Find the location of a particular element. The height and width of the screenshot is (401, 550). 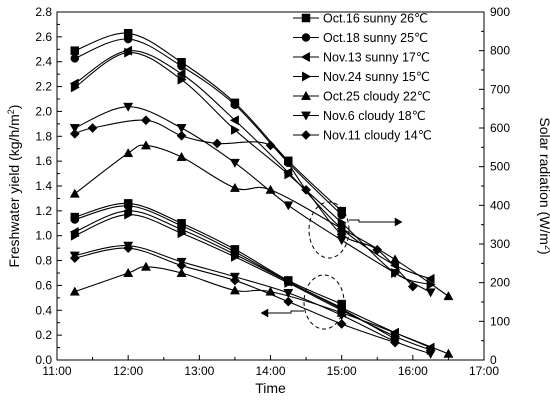

y-right-tick-label: 500 is located at coordinates (500, 167).